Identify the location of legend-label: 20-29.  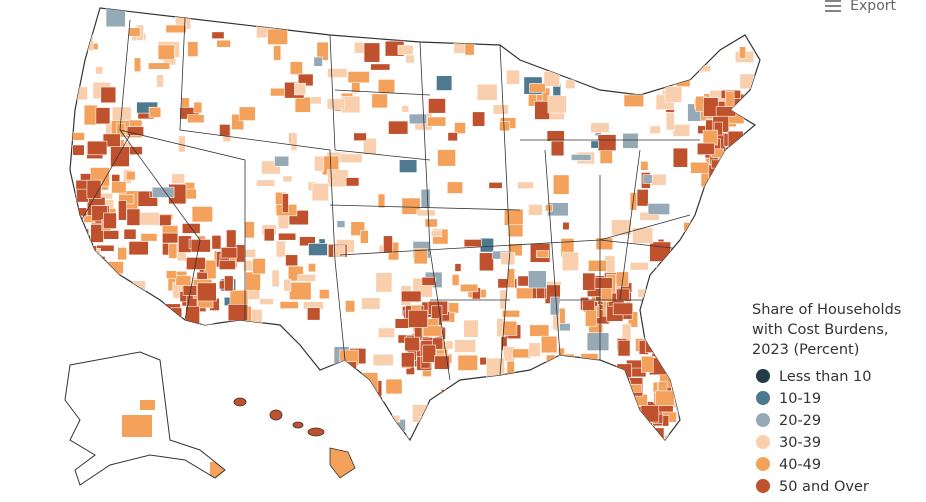
(800, 421).